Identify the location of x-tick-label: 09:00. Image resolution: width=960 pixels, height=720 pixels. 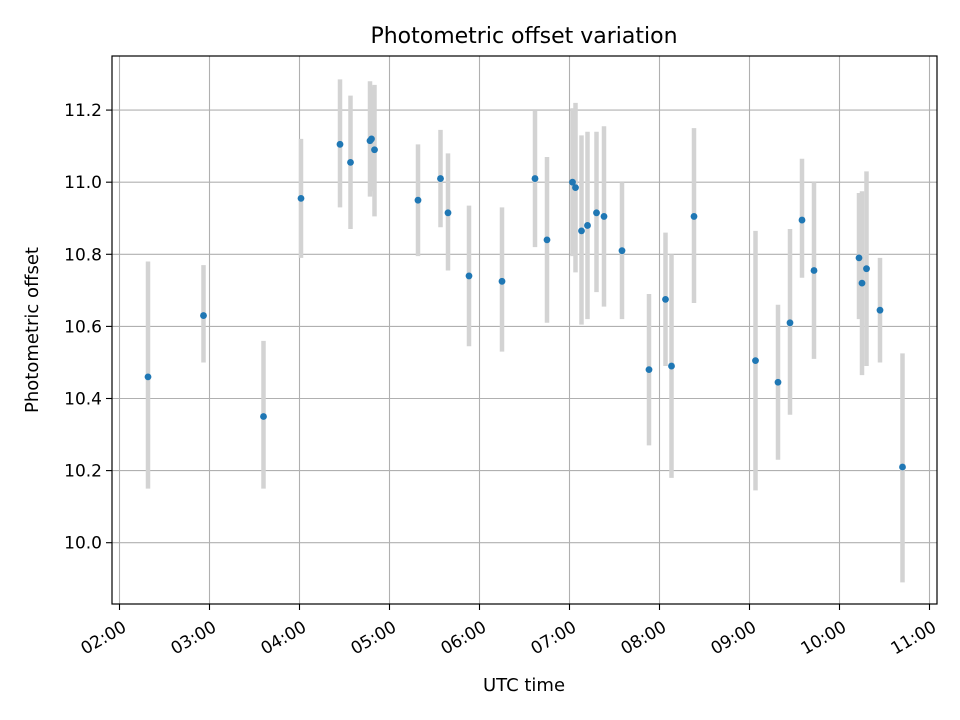
(734, 638).